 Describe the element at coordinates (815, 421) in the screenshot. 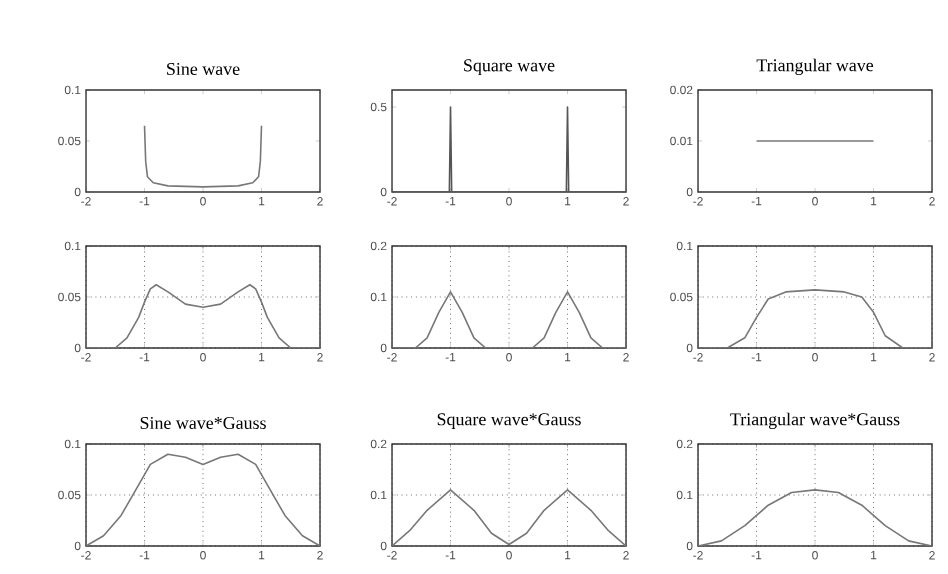

I see `chart-title: Triangular wave*Gauss` at that location.